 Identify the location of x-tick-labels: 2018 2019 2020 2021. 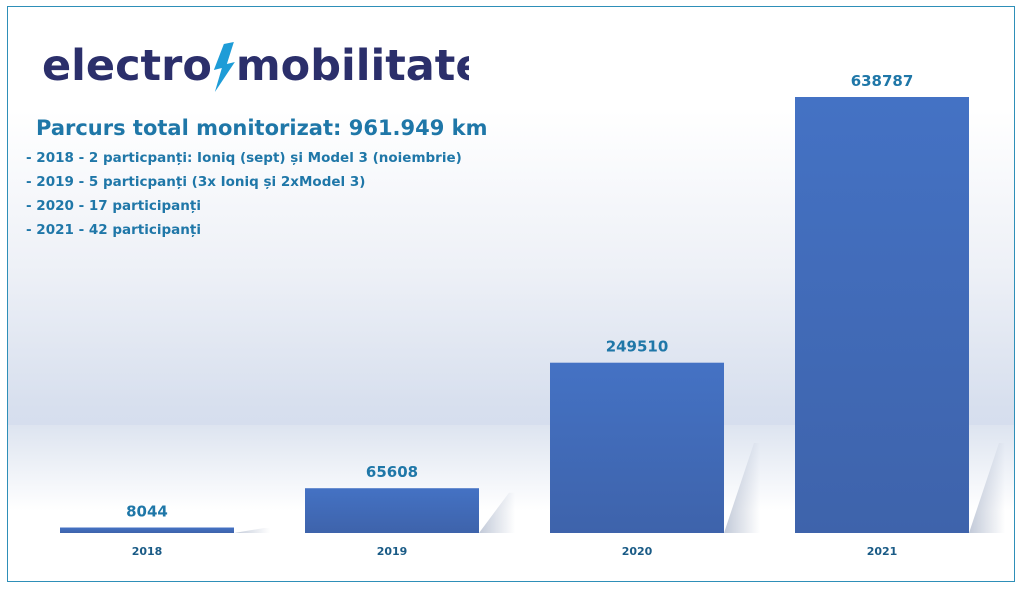
(515, 551).